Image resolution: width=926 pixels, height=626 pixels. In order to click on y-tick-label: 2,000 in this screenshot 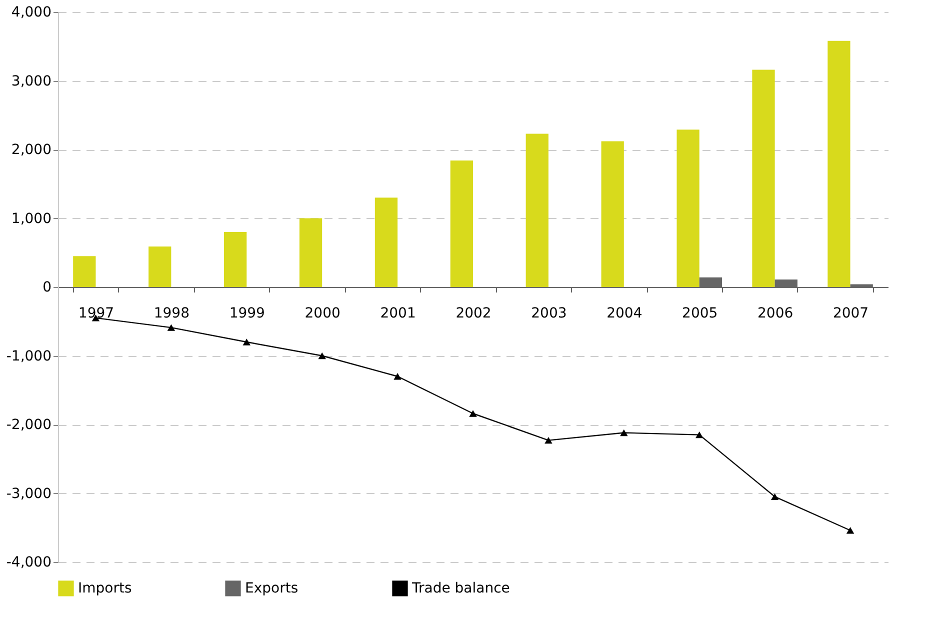, I will do `click(31, 150)`.